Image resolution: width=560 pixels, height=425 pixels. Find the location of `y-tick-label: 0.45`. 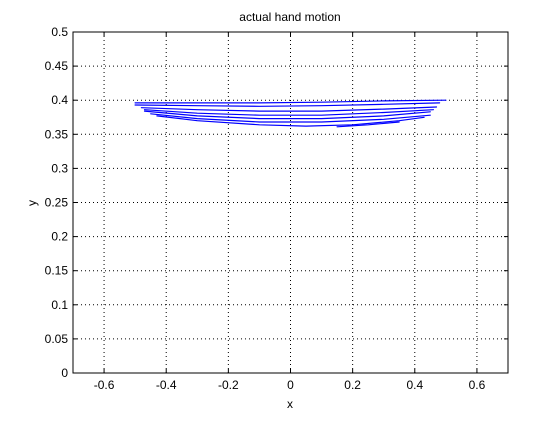

y-tick-label: 0.45 is located at coordinates (57, 66).